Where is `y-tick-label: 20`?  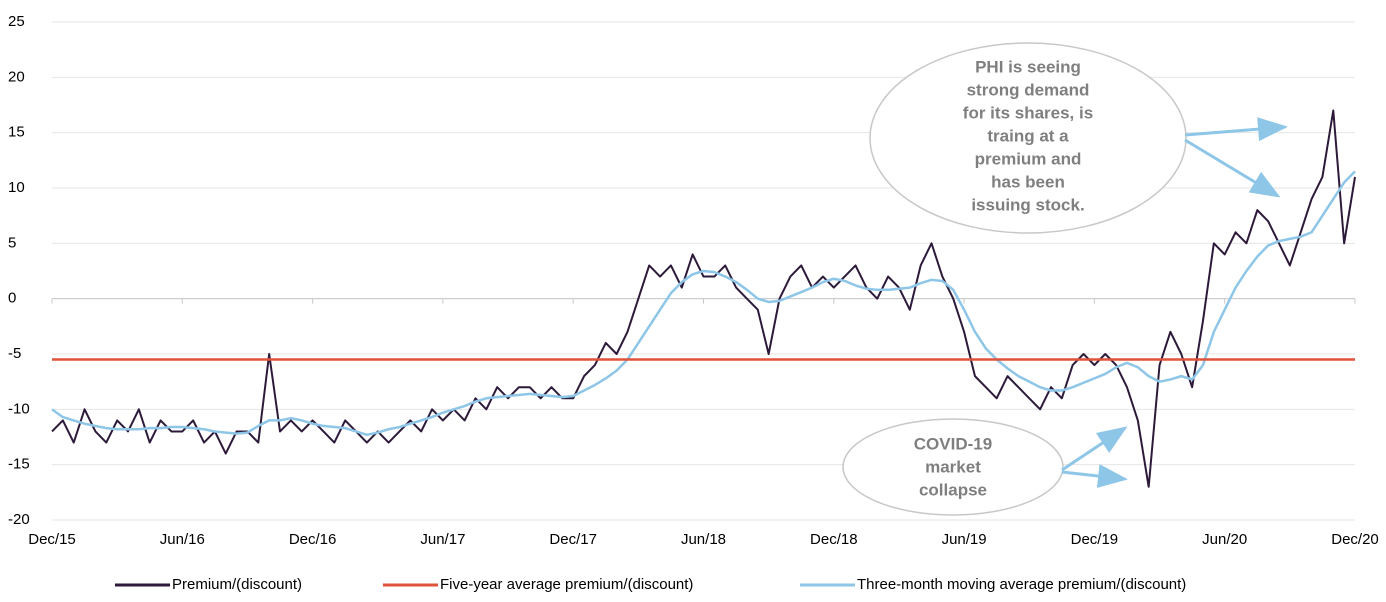 y-tick-label: 20 is located at coordinates (16, 76).